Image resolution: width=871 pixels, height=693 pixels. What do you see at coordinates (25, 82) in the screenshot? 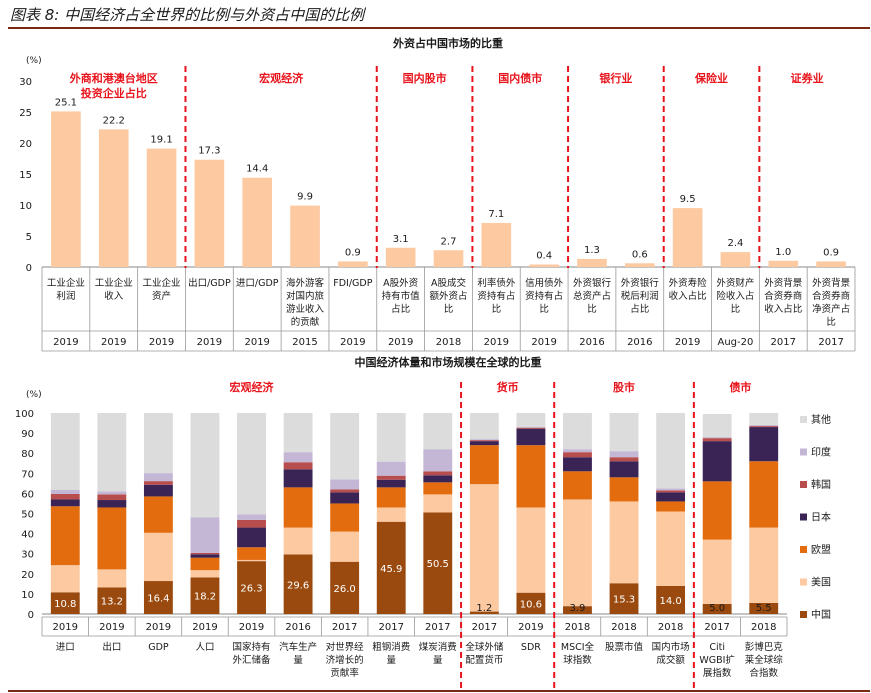
I see `y-tick-label: 30` at bounding box center [25, 82].